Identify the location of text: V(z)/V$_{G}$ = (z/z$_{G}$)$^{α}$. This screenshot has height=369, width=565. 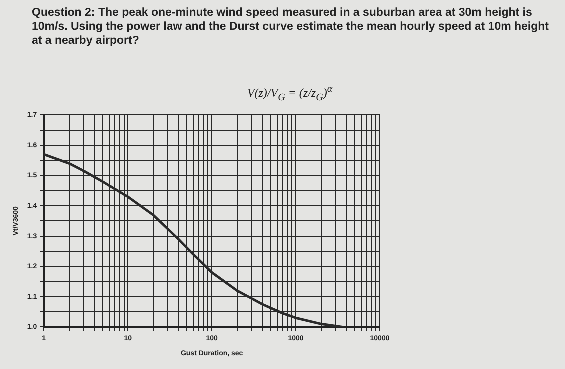
(290, 94).